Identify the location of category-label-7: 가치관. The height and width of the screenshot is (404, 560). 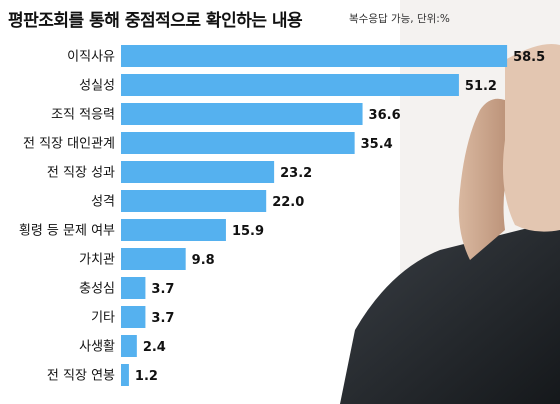
(97, 260).